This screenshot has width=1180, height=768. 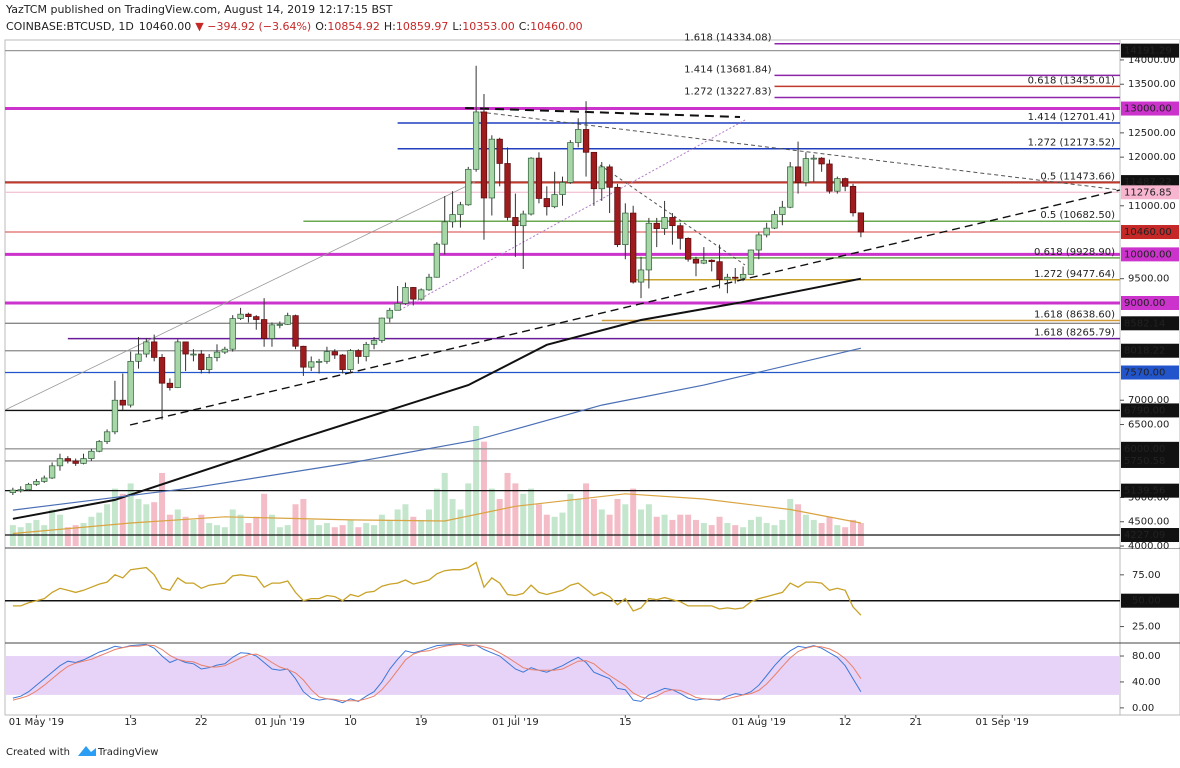 I want to click on level-label: 10460.00, so click(x=1148, y=232).